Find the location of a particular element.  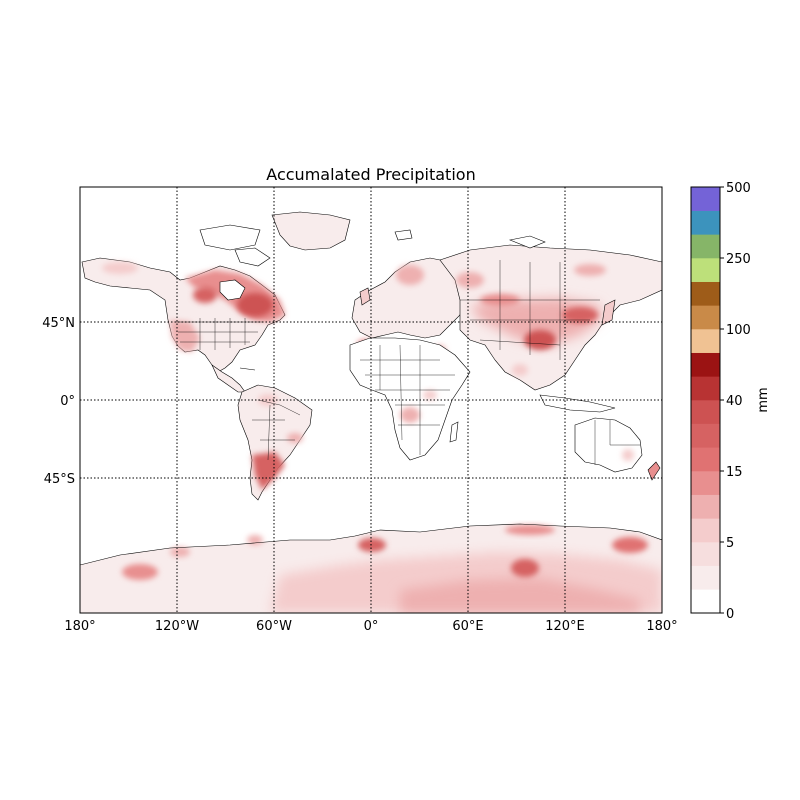

lon-label-60e: 60°E is located at coordinates (467, 626).